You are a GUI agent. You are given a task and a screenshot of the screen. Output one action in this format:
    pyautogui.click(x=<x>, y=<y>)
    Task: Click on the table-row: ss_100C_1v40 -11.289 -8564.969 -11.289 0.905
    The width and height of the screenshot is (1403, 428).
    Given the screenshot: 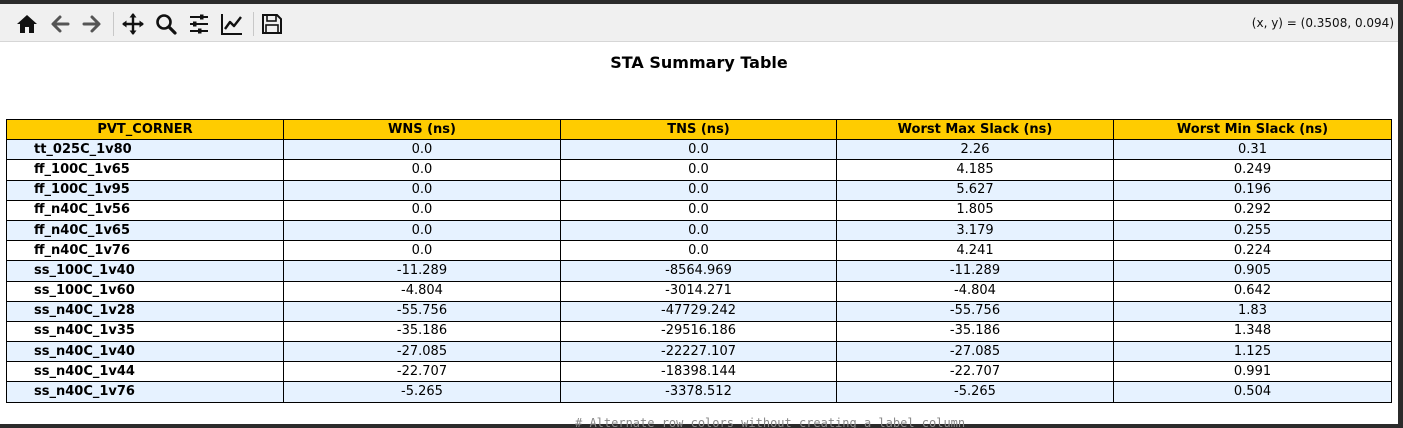 What is the action you would take?
    pyautogui.click(x=699, y=271)
    